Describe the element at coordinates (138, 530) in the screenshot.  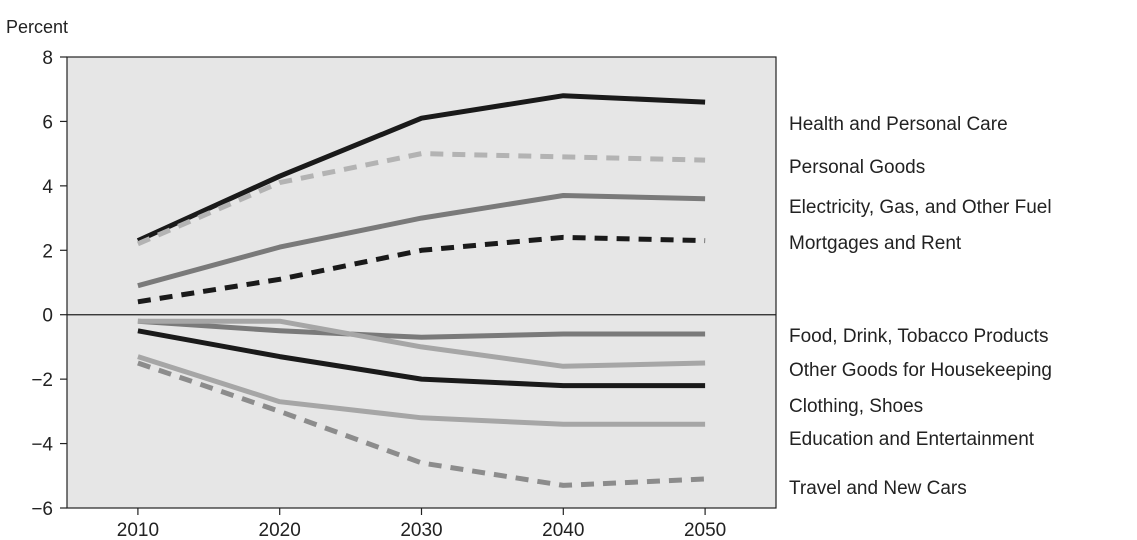
I see `x-tick-label: 2010` at that location.